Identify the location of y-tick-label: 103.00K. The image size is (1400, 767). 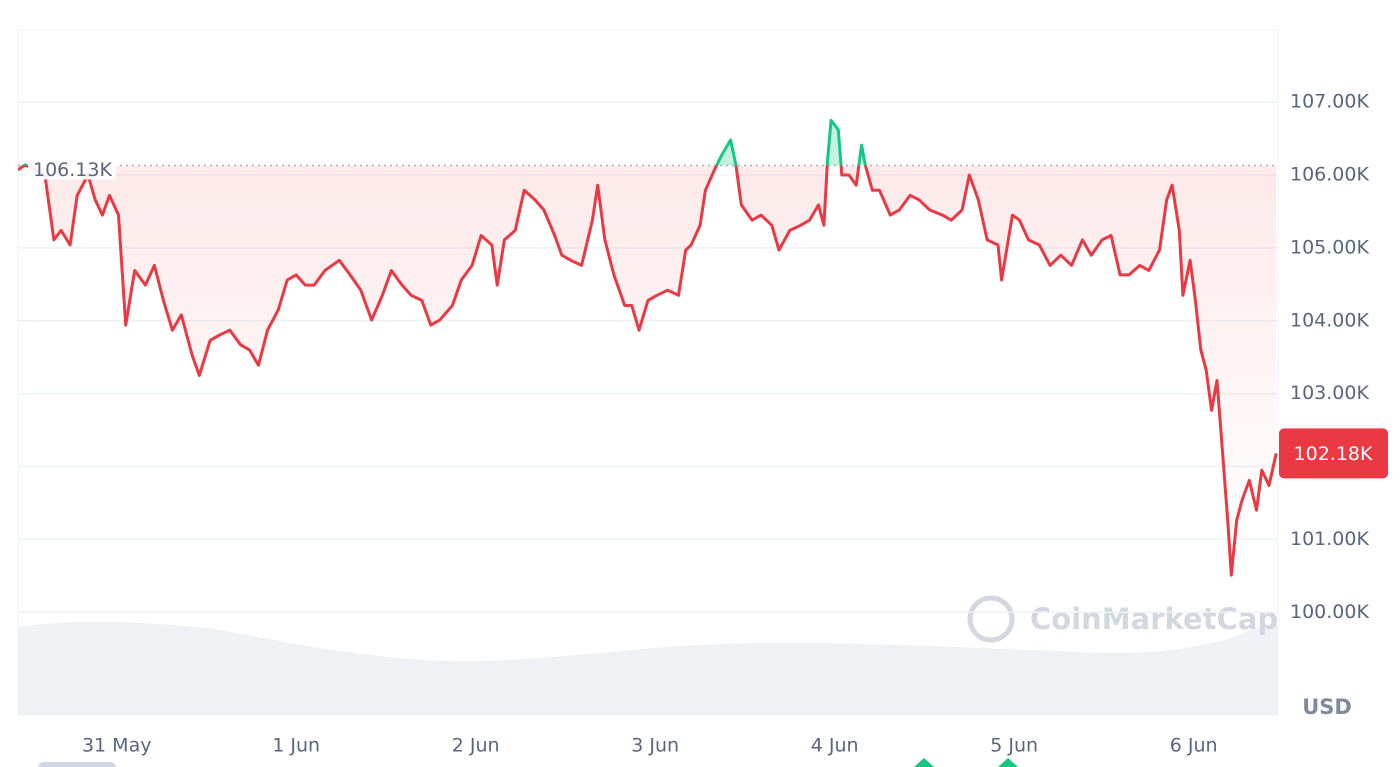
(1329, 393).